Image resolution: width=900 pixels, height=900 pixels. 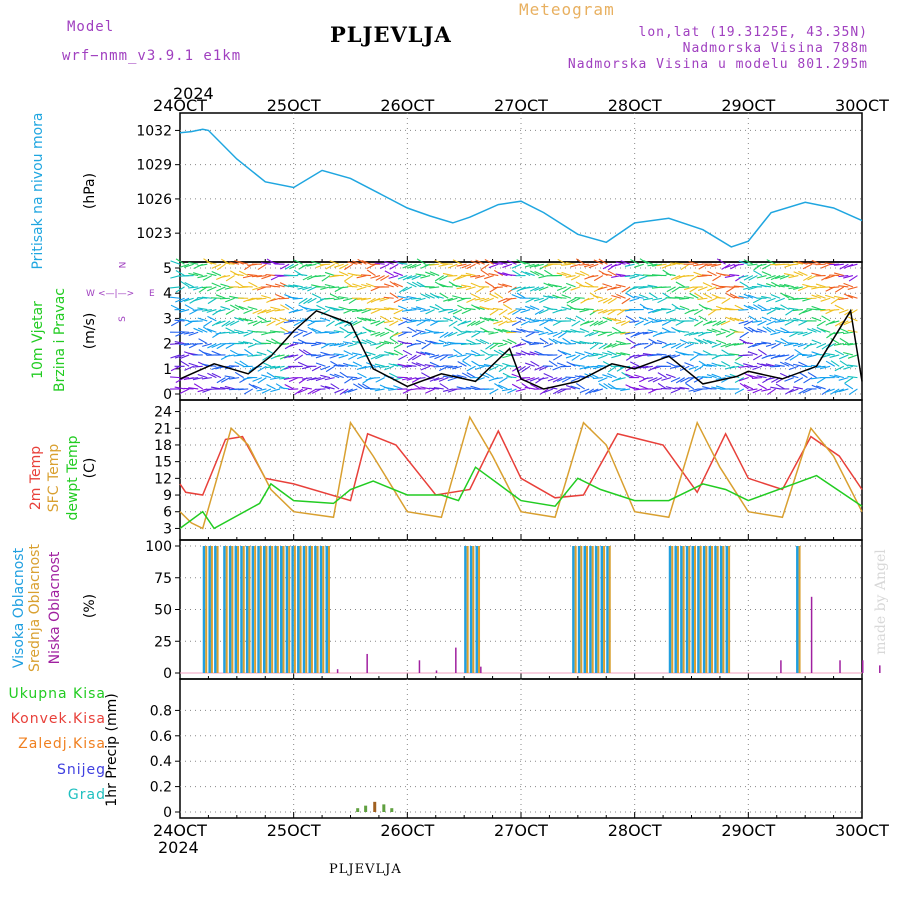 What do you see at coordinates (167, 674) in the screenshot?
I see `cloud-tick-label: 0` at bounding box center [167, 674].